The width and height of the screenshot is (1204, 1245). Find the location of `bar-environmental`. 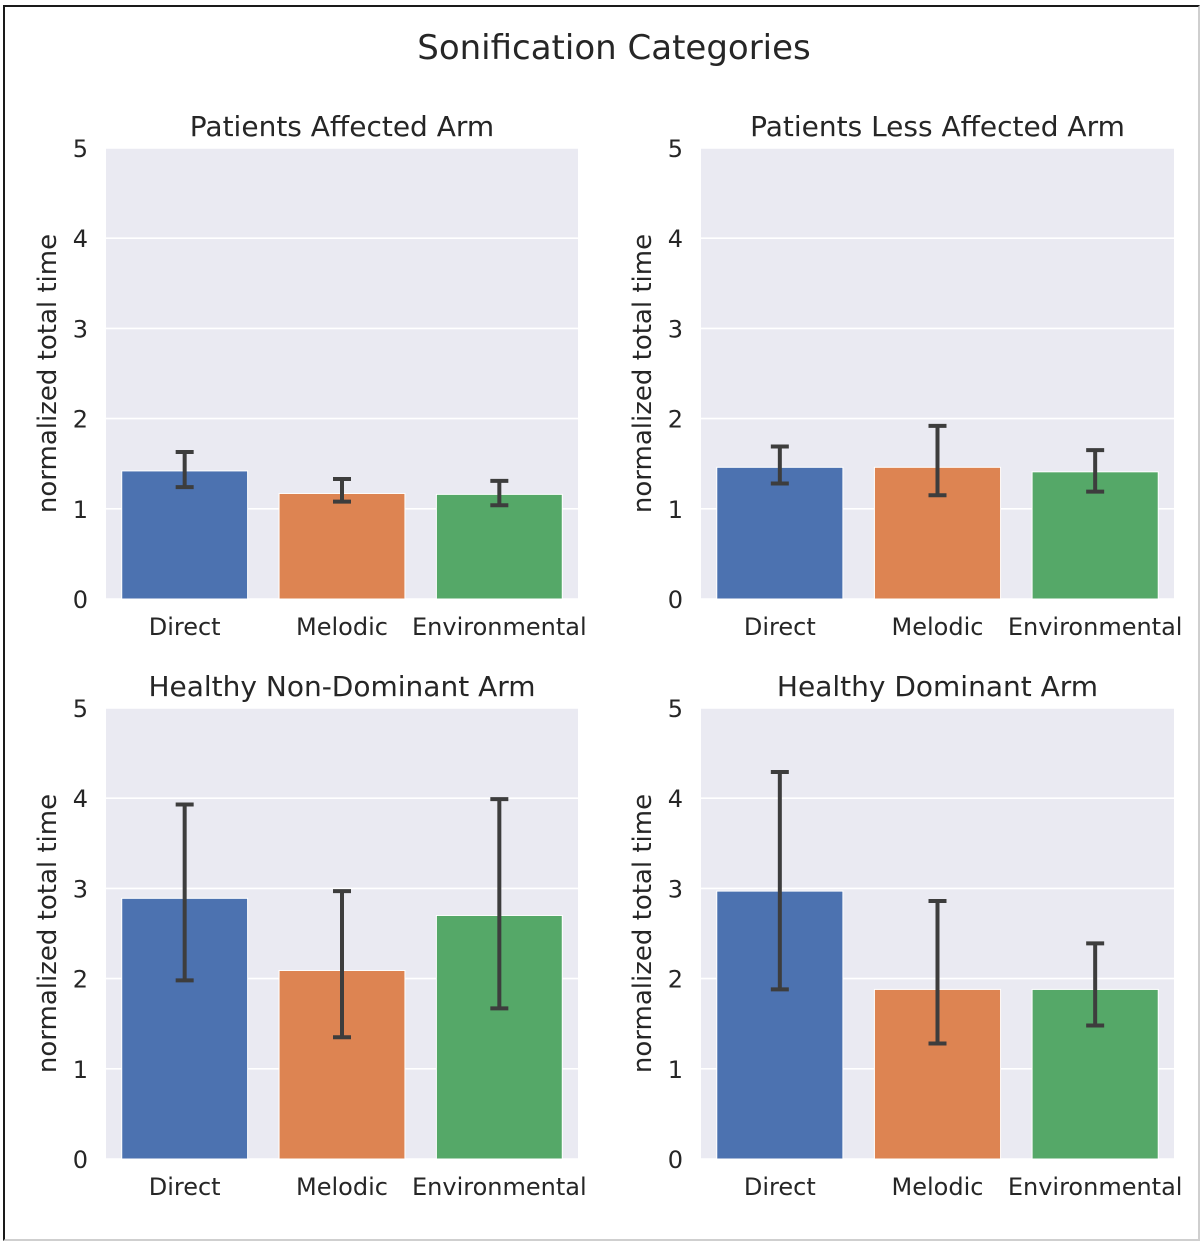

bar-environmental is located at coordinates (499, 546).